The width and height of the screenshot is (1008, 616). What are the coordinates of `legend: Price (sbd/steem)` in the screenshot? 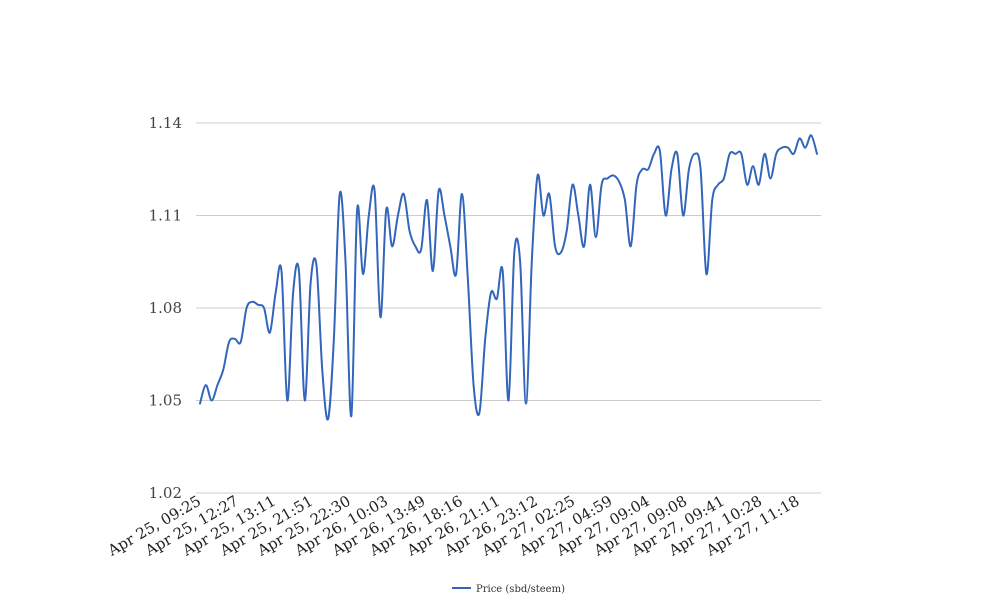 It's located at (508, 589).